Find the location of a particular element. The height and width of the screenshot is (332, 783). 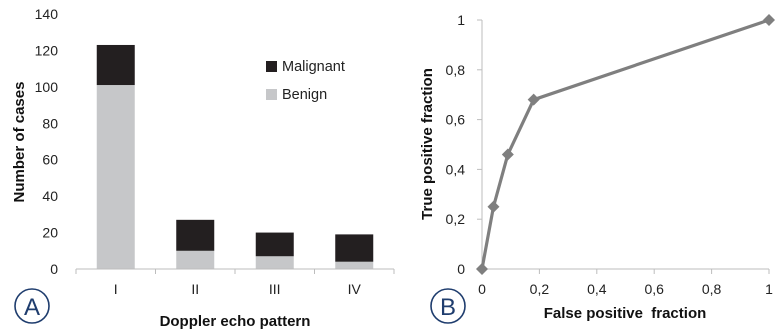

y-tick-label: 1 is located at coordinates (461, 20).